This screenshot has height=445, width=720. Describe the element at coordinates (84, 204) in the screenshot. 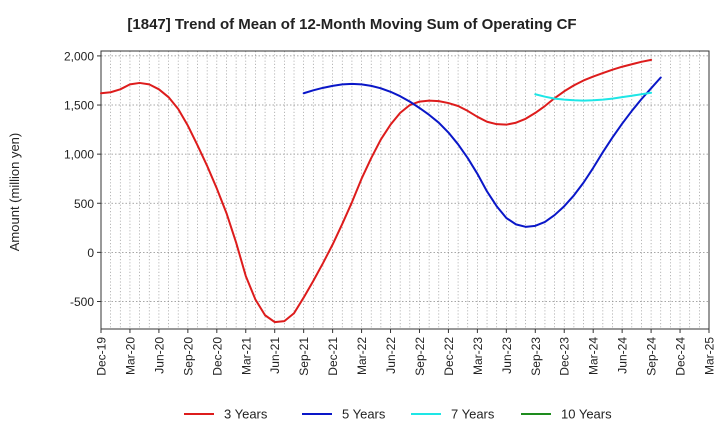

I see `y-tick-label: 500` at that location.